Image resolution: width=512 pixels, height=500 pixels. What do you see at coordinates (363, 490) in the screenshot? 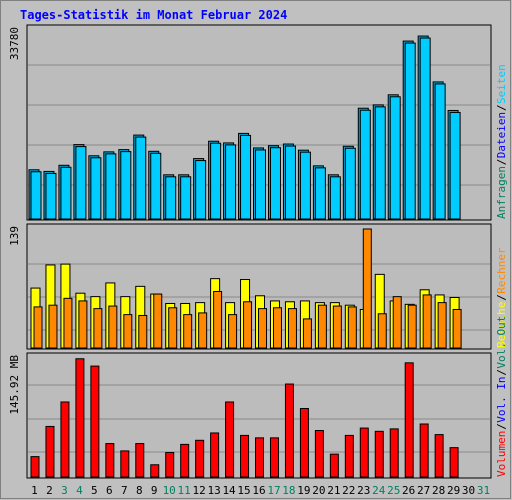
I see `day-label: 23` at bounding box center [363, 490].